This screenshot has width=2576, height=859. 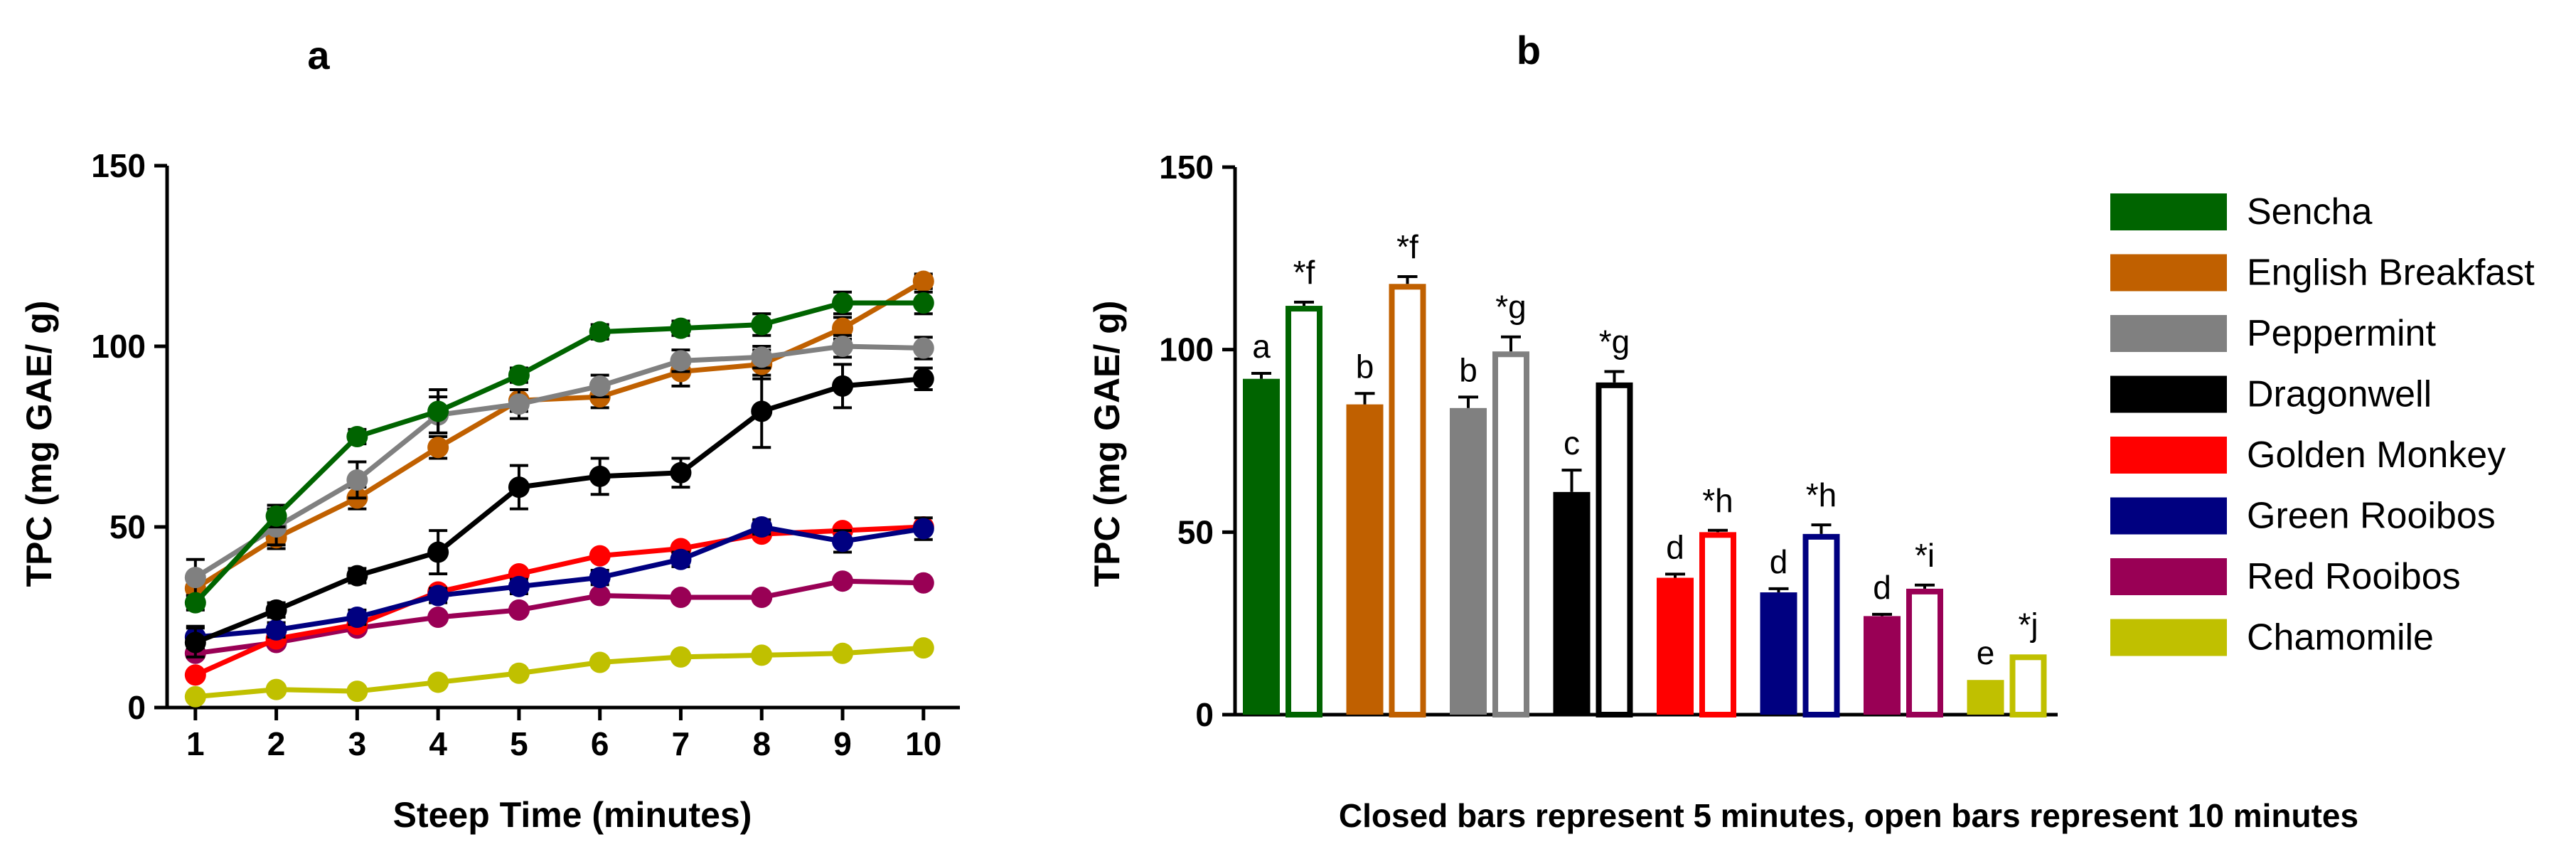 I want to click on legend-label: Chamomile, so click(x=2341, y=637).